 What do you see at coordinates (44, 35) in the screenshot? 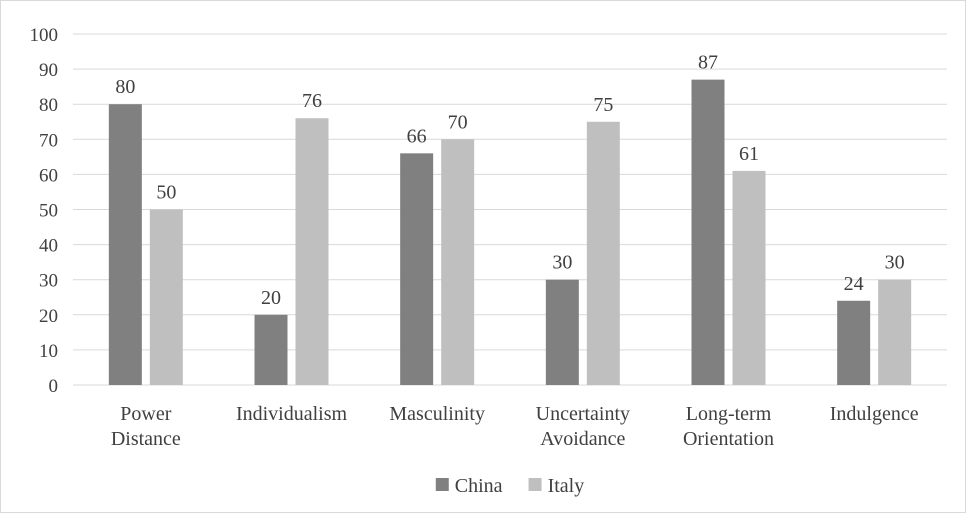
I see `y-tick-label: 100` at bounding box center [44, 35].